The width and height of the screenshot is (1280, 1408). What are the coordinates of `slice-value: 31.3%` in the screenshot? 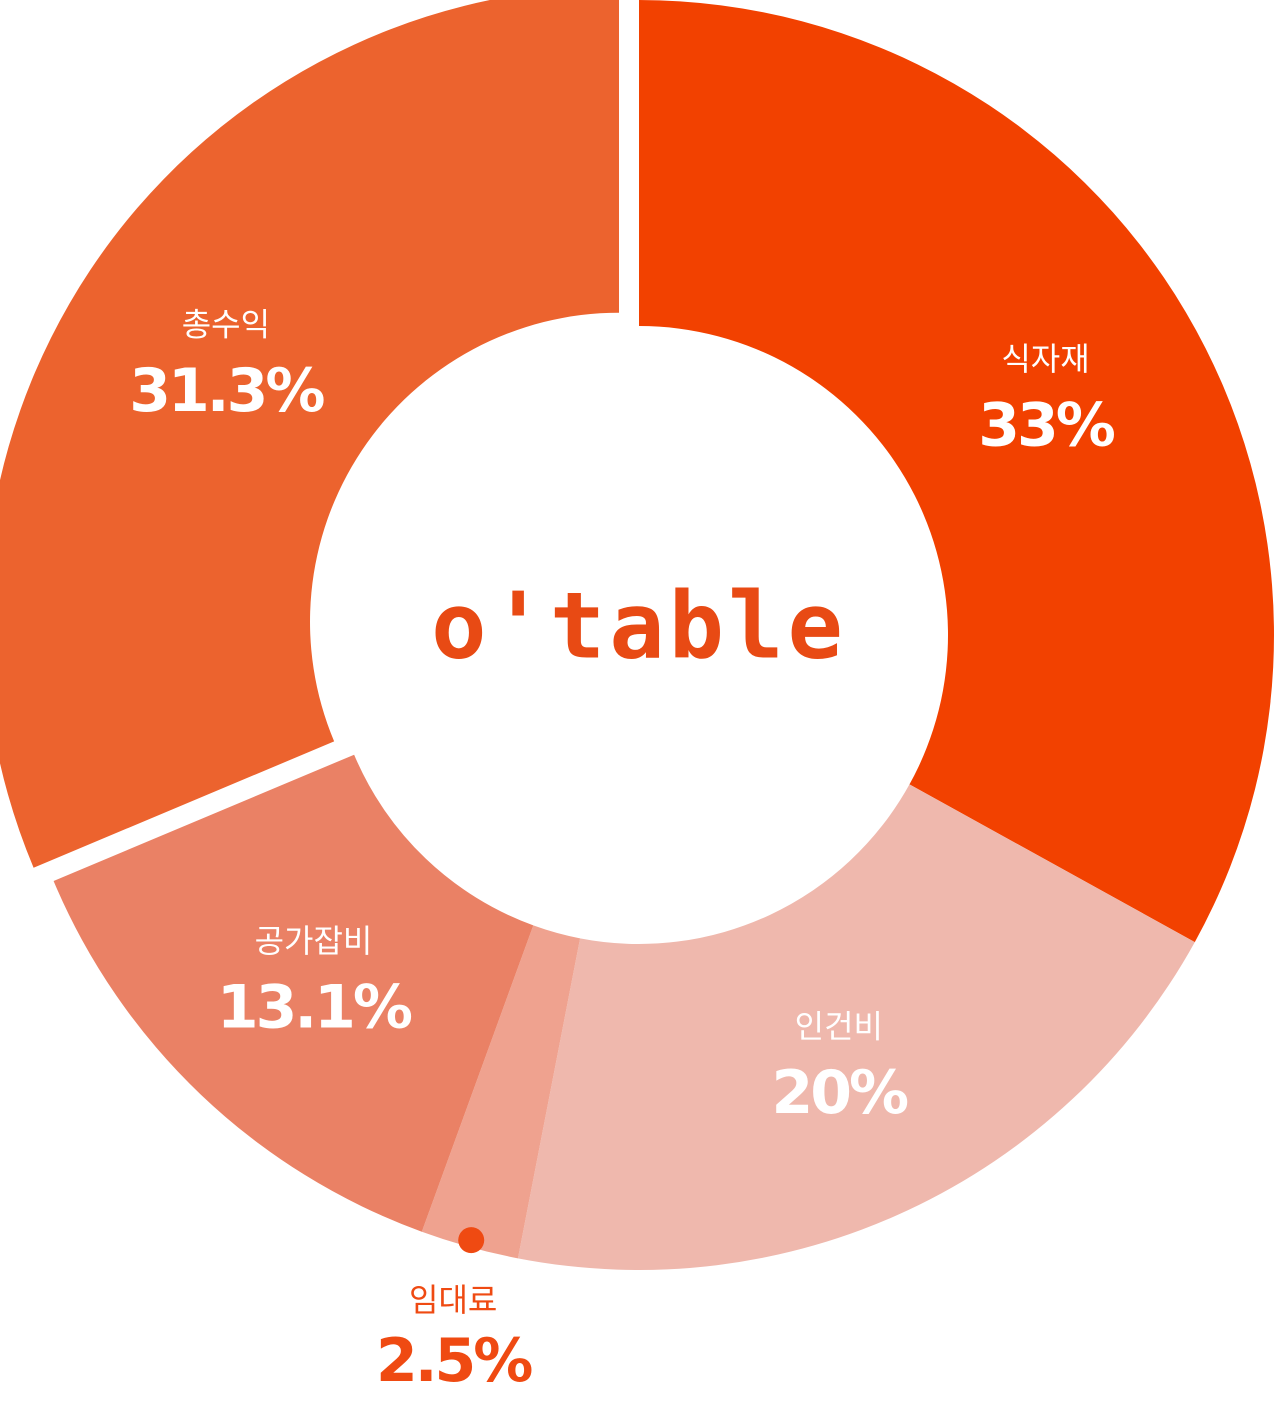 It's located at (226, 391).